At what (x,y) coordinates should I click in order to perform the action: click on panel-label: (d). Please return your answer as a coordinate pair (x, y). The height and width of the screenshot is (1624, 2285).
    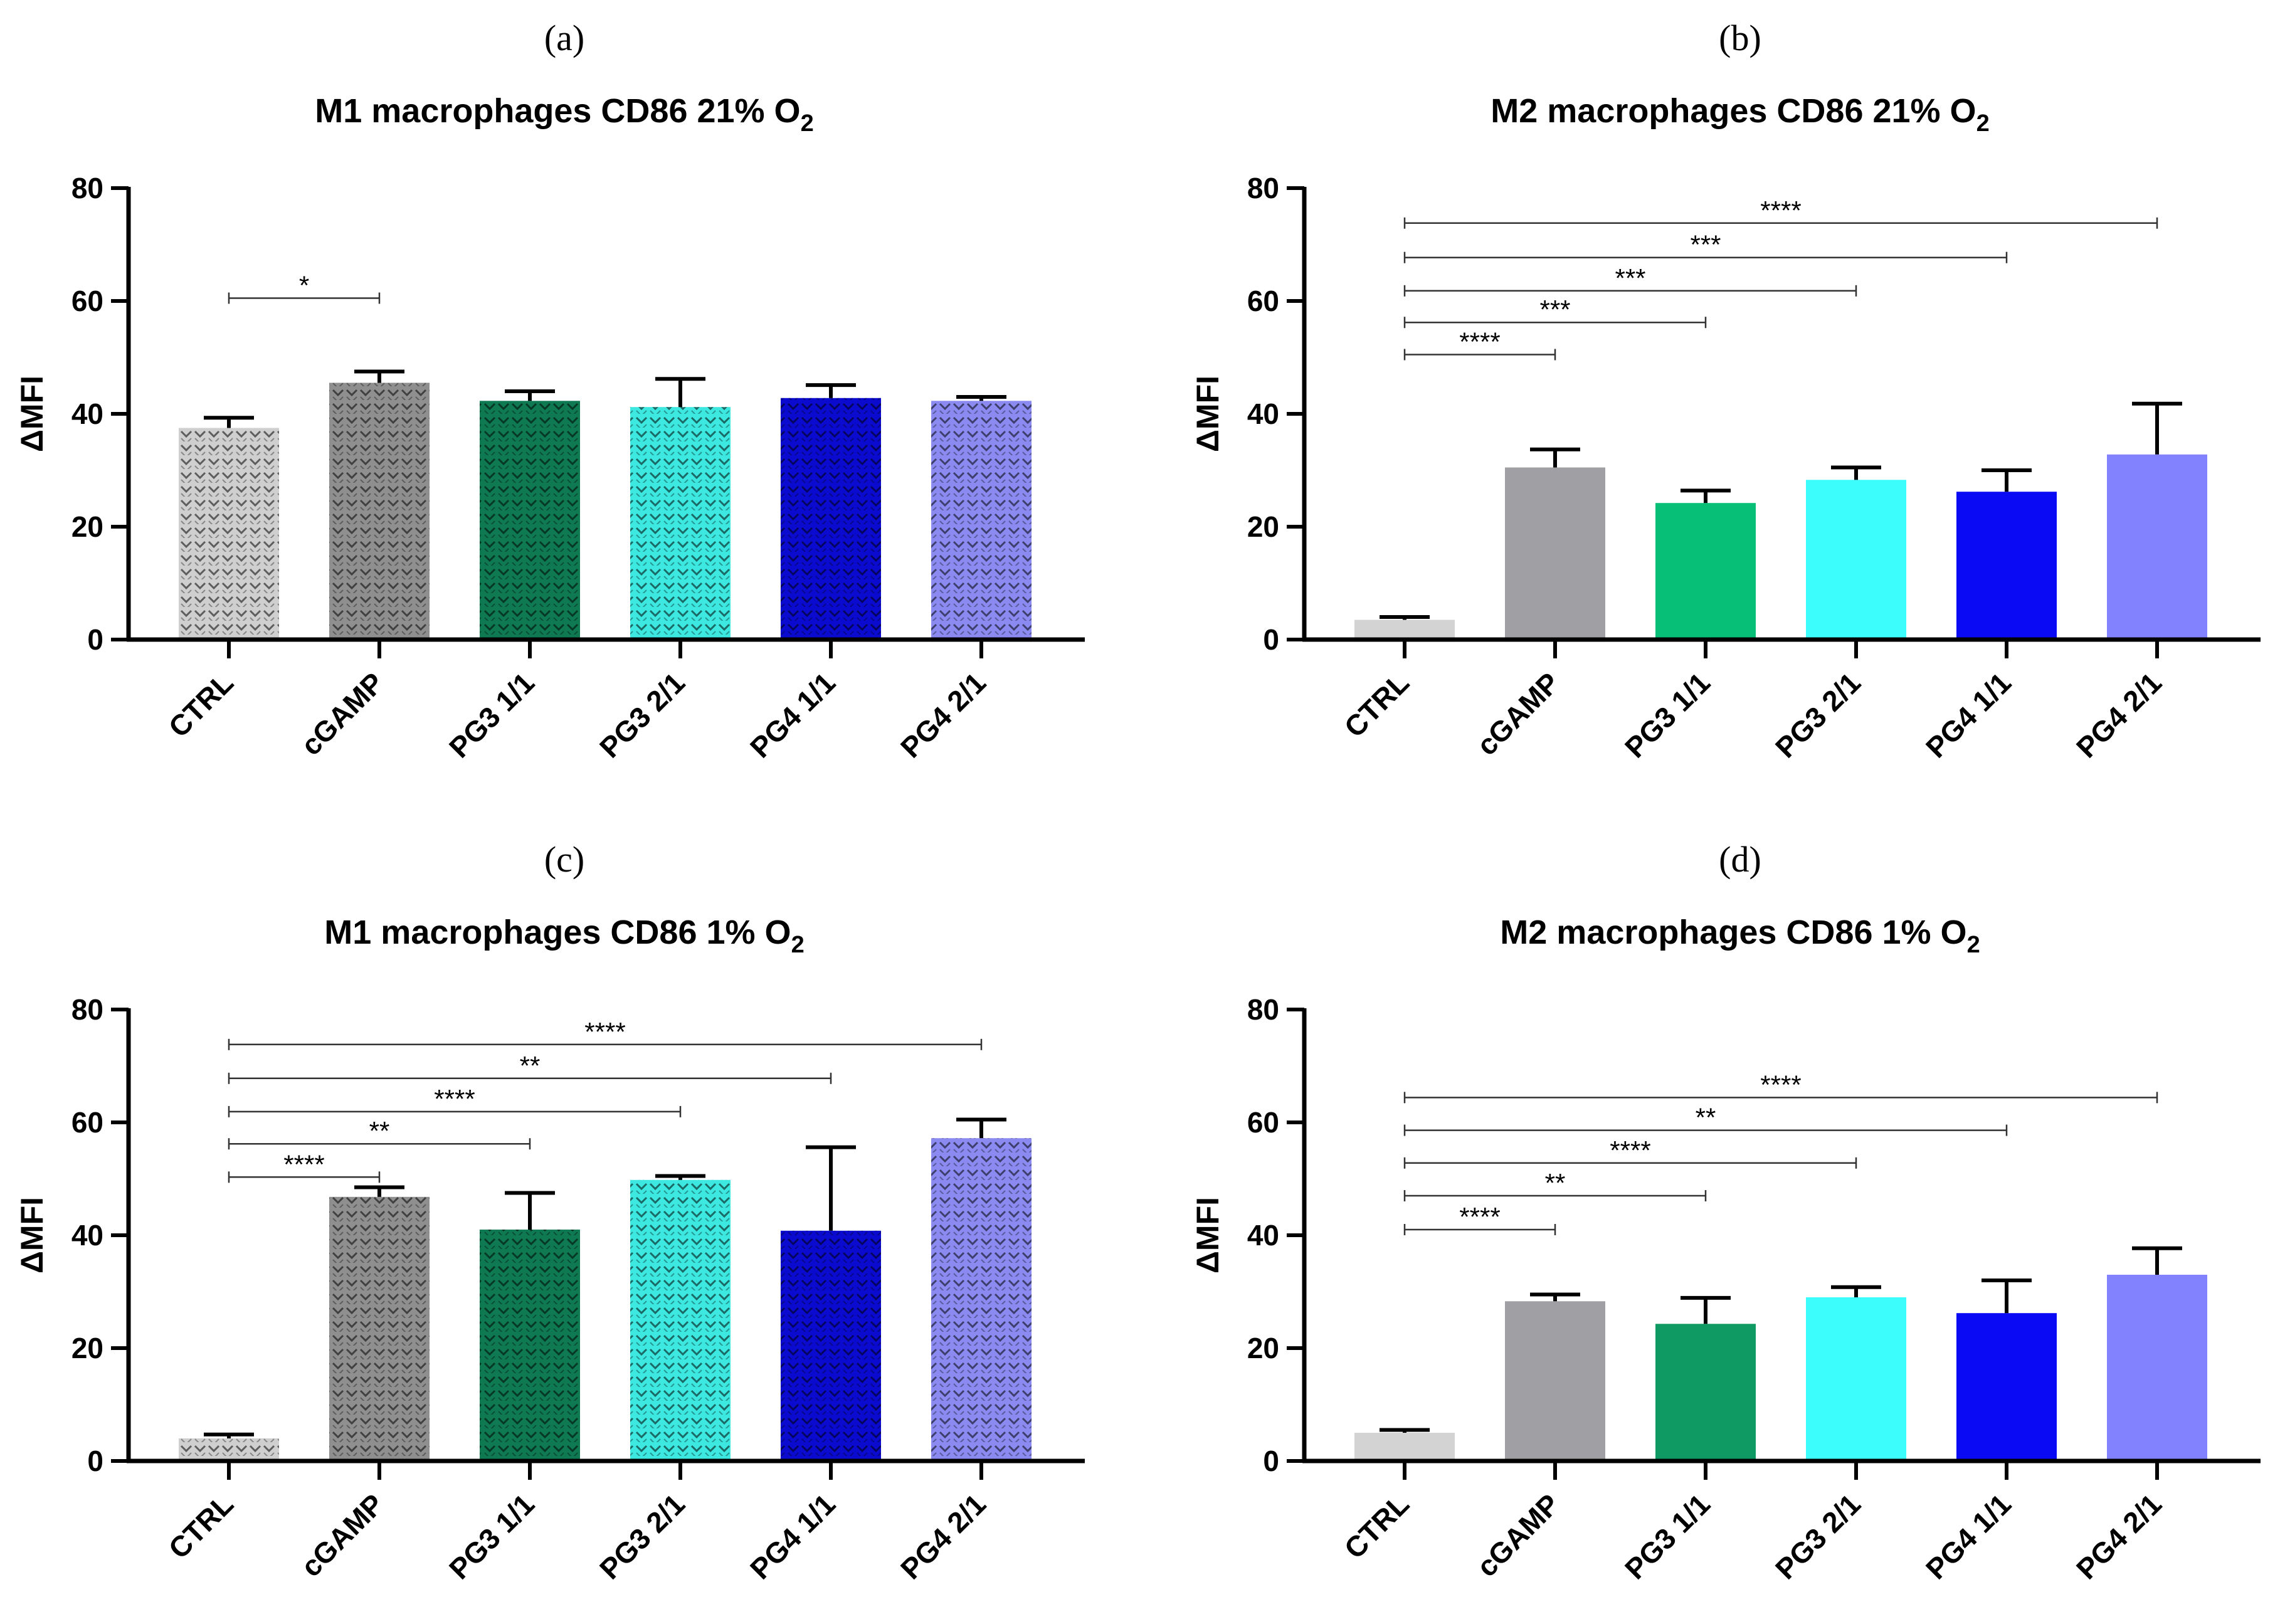
    Looking at the image, I should click on (1740, 860).